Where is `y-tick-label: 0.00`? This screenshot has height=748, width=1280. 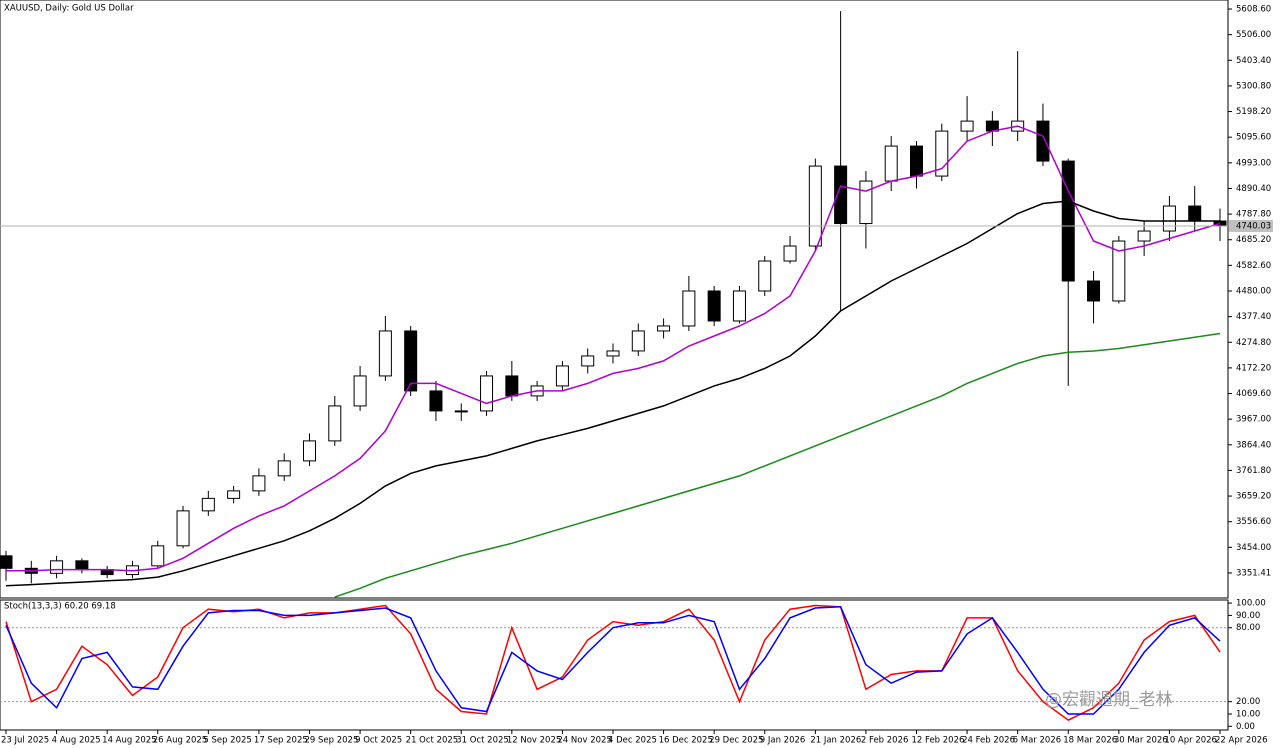
y-tick-label: 0.00 is located at coordinates (1245, 727).